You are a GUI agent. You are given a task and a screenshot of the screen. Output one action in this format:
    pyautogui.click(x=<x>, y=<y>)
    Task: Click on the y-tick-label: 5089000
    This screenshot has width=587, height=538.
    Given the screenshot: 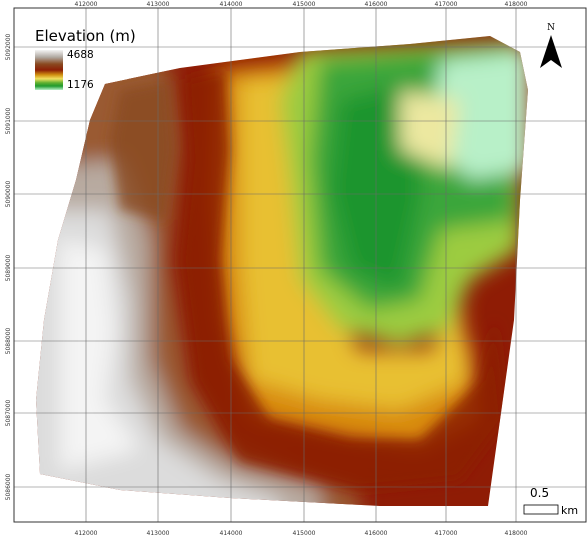 What is the action you would take?
    pyautogui.click(x=8, y=267)
    